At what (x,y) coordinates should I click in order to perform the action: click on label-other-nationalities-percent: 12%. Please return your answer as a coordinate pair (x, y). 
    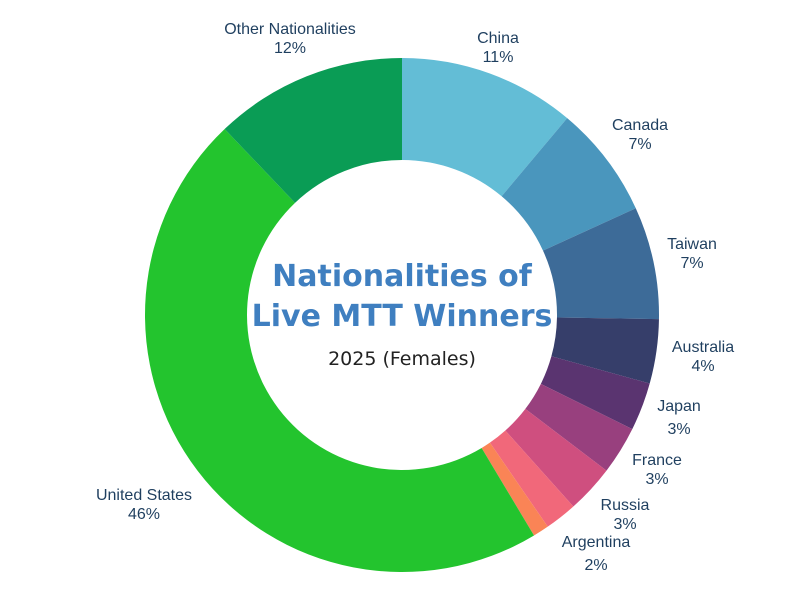
    Looking at the image, I should click on (290, 48).